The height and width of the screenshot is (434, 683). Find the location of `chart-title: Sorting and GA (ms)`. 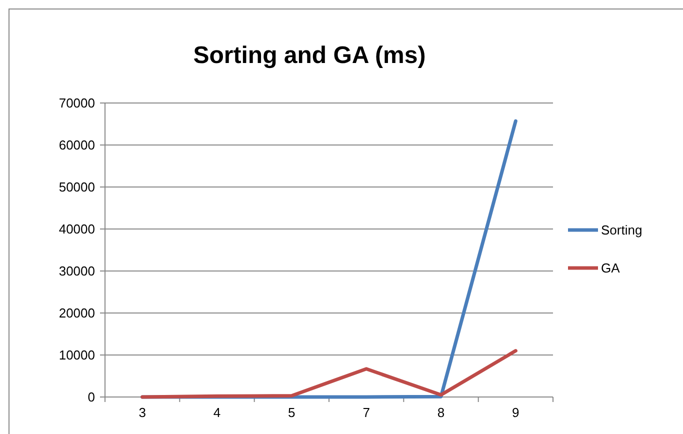

chart-title: Sorting and GA (ms) is located at coordinates (309, 55).